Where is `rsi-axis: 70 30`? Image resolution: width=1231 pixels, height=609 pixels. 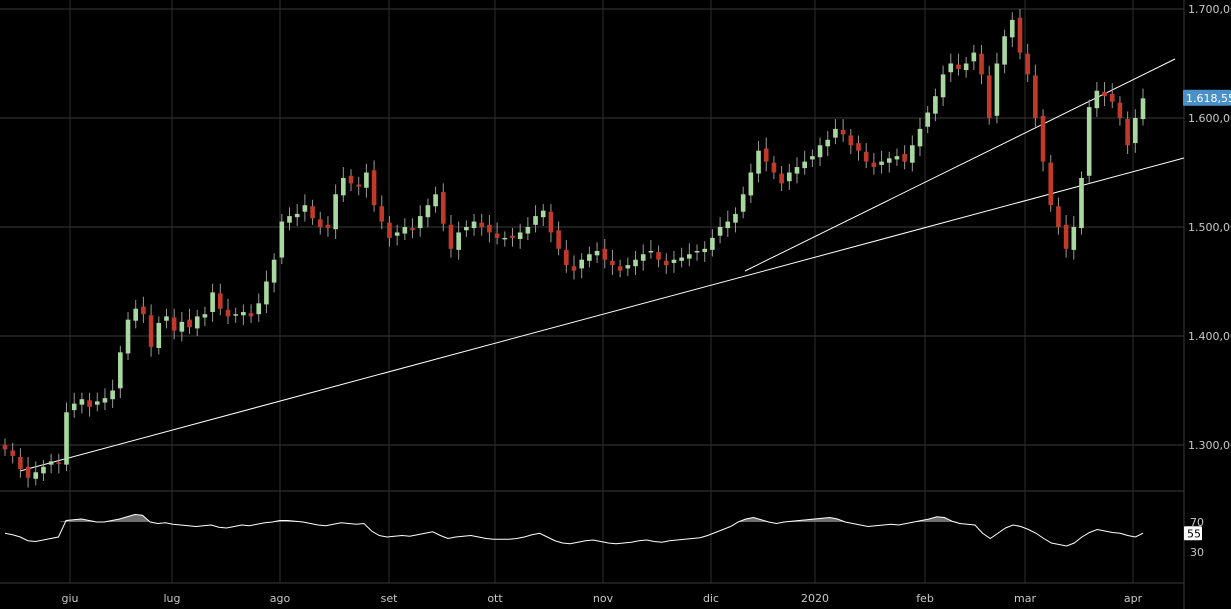 rsi-axis: 70 30 is located at coordinates (1197, 537).